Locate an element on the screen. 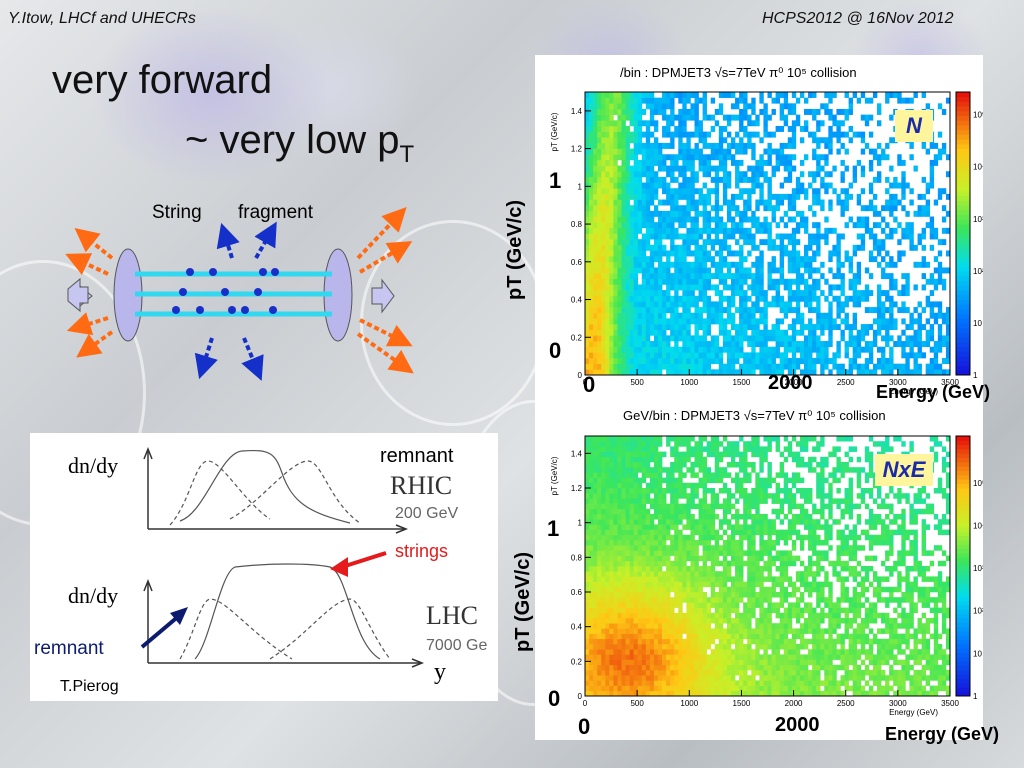 The width and height of the screenshot is (1024, 768). x-tick-label: 3000 is located at coordinates (898, 382).